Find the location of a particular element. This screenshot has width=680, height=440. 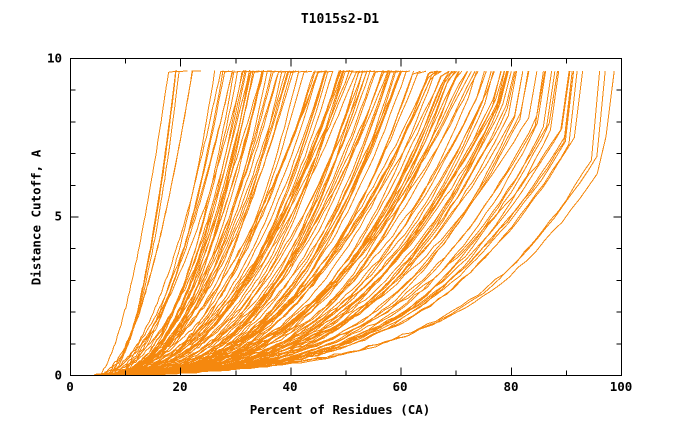

x-axis-label: Percent of Residues (CA) is located at coordinates (340, 409).